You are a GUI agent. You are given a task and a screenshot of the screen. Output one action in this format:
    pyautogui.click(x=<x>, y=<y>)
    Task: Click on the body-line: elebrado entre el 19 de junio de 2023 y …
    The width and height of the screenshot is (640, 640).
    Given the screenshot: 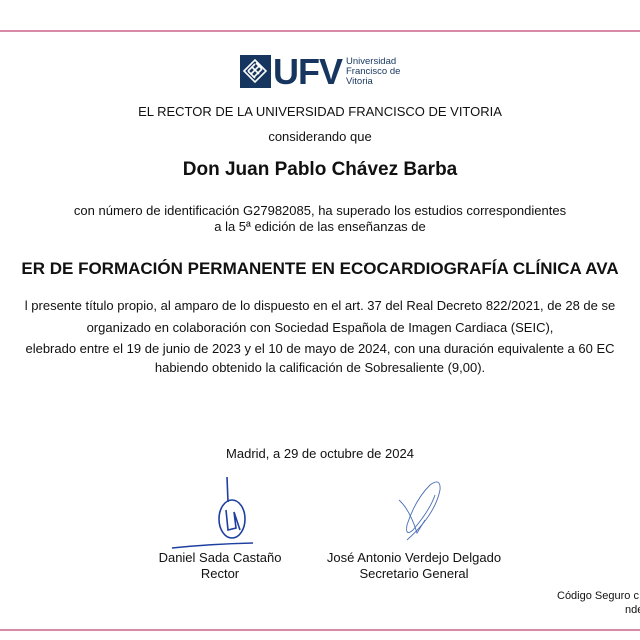 What is the action you would take?
    pyautogui.click(x=320, y=348)
    